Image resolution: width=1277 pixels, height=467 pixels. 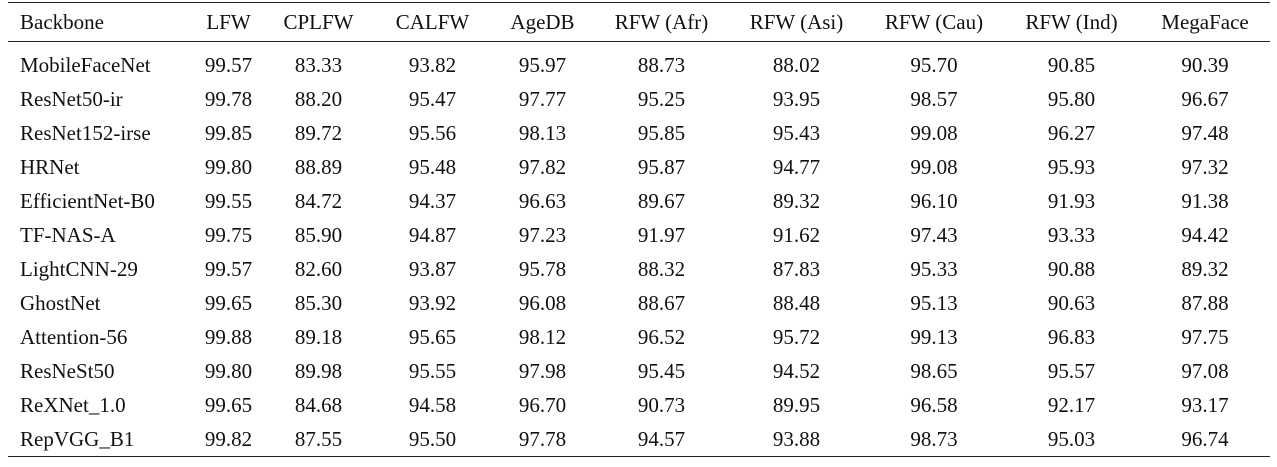 I want to click on score-cell: 85.30, so click(x=318, y=302).